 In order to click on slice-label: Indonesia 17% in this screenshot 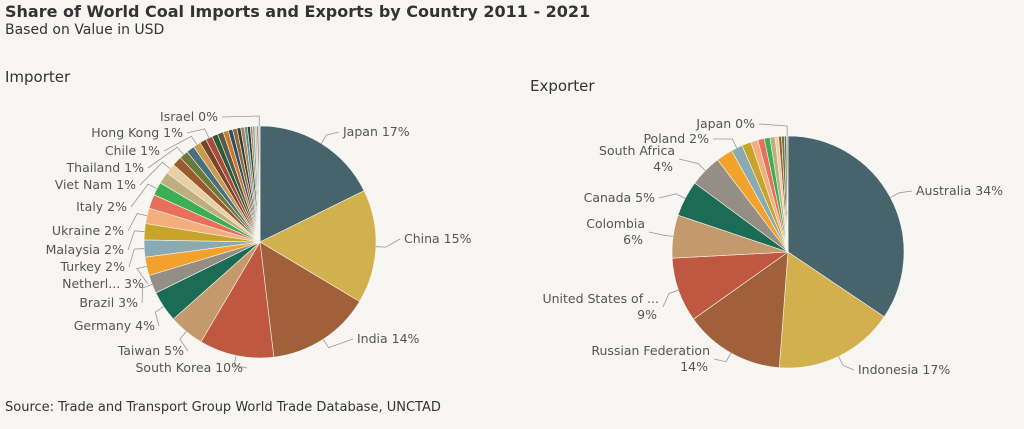, I will do `click(904, 369)`.